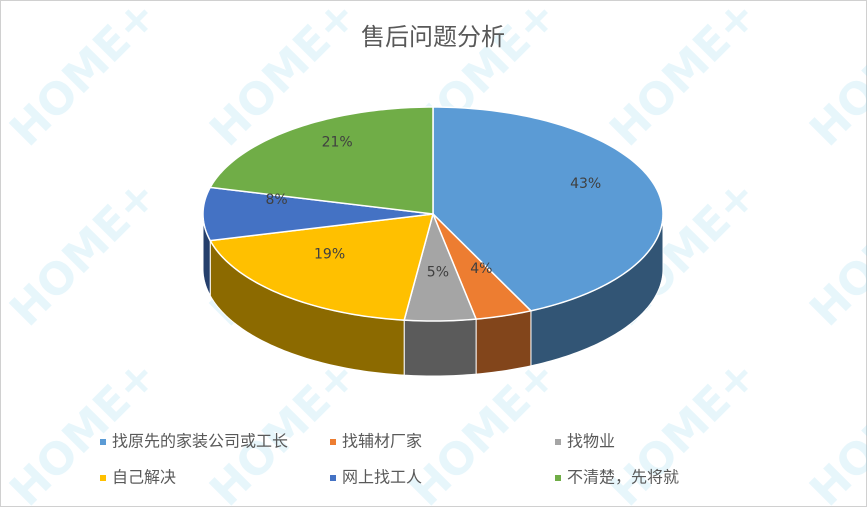  I want to click on chart-title: 售后问题分析, so click(433, 37).